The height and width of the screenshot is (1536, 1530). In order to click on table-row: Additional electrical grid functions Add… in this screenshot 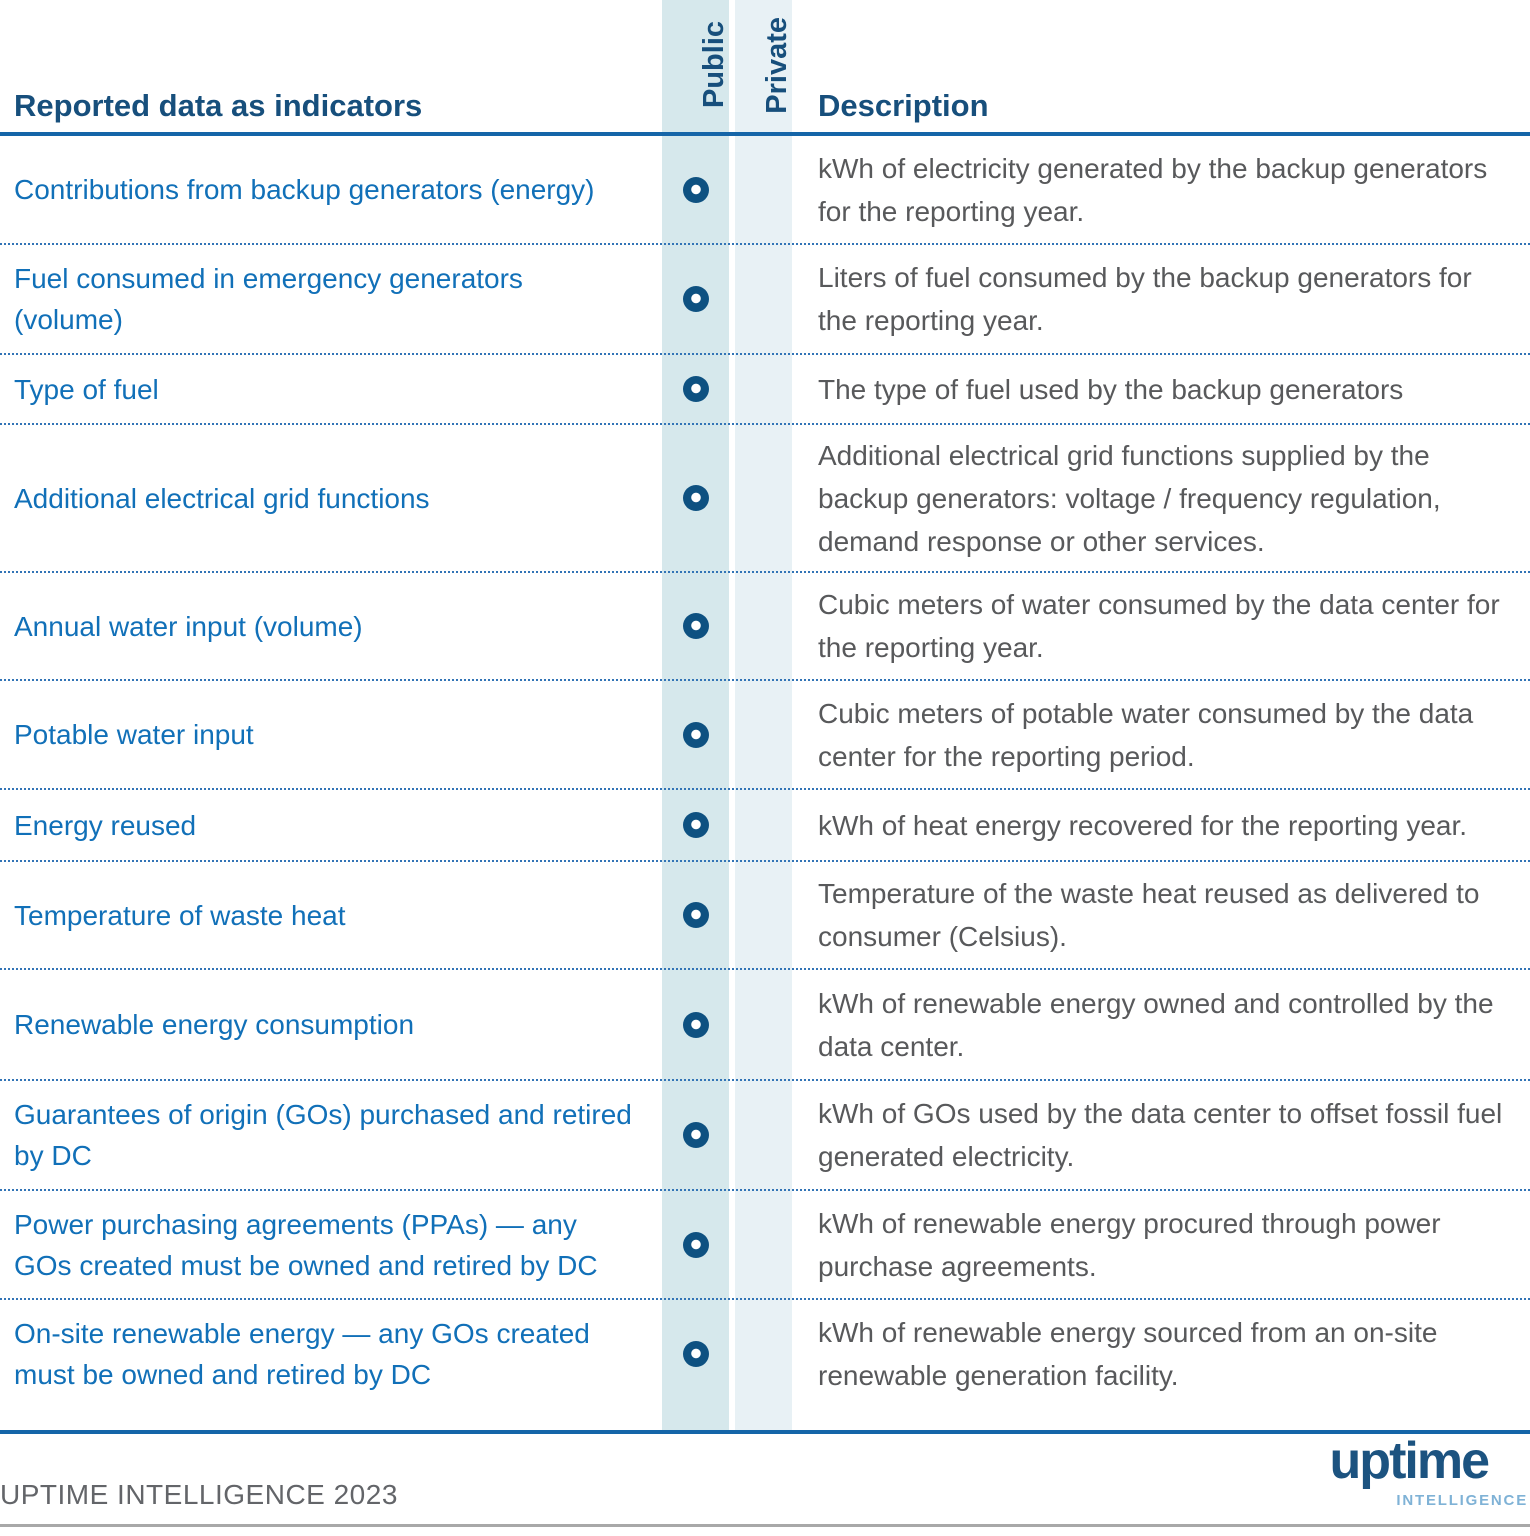, I will do `click(765, 497)`.